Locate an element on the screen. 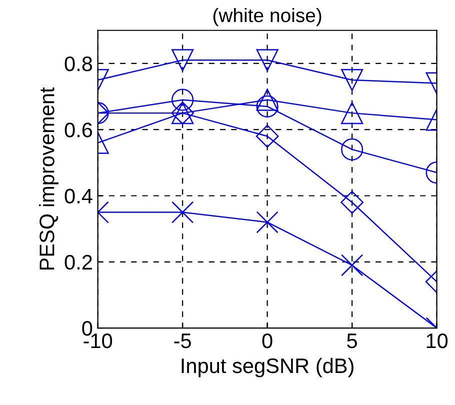 The width and height of the screenshot is (455, 405). chart-title: (white noise) is located at coordinates (267, 17).